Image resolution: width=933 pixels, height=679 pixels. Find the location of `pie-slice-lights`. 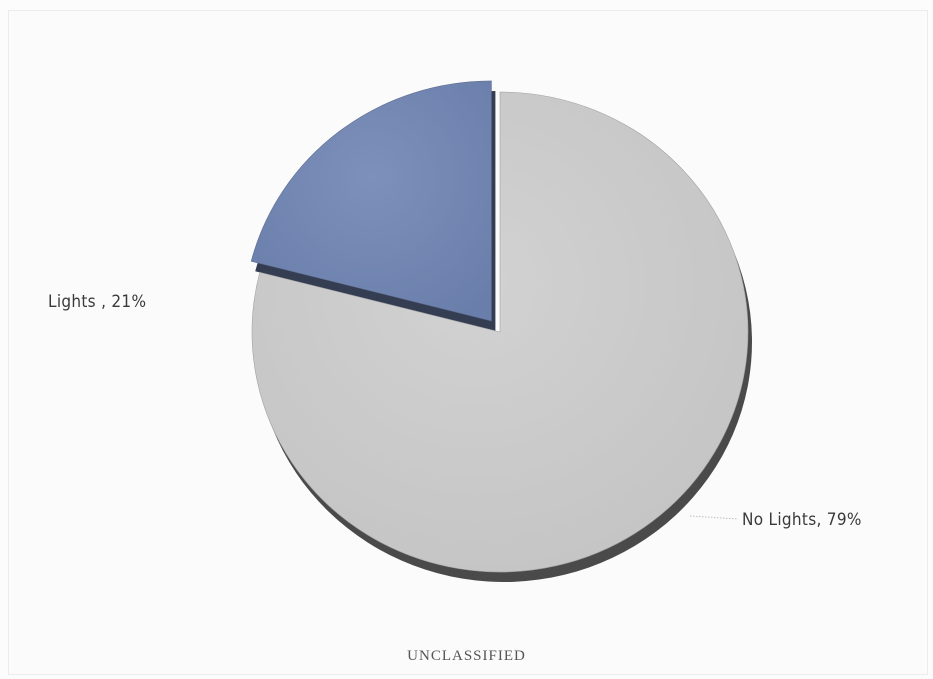

pie-slice-lights is located at coordinates (371, 201).